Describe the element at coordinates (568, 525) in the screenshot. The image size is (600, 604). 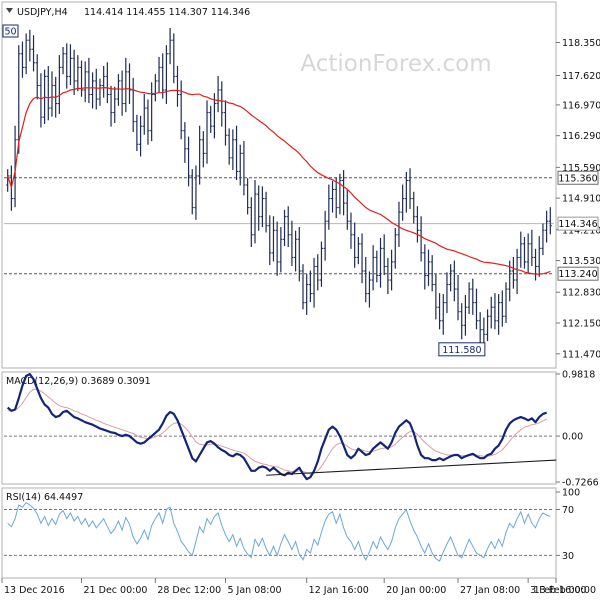
I see `rsi-axis-ticks: 100 70 30` at that location.